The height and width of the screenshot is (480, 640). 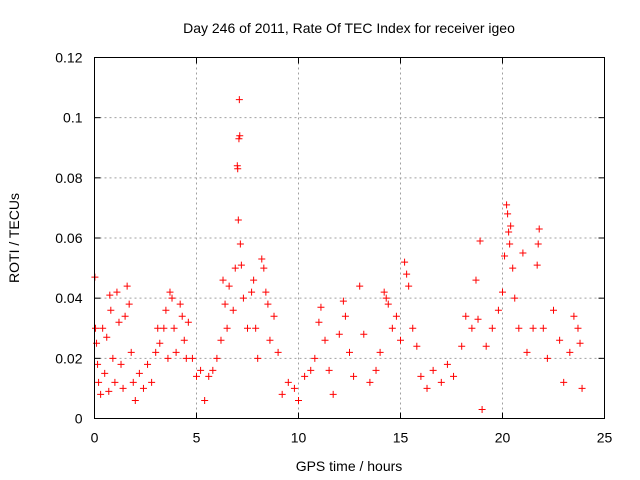 What do you see at coordinates (79, 419) in the screenshot?
I see `y-tick-label: 0` at bounding box center [79, 419].